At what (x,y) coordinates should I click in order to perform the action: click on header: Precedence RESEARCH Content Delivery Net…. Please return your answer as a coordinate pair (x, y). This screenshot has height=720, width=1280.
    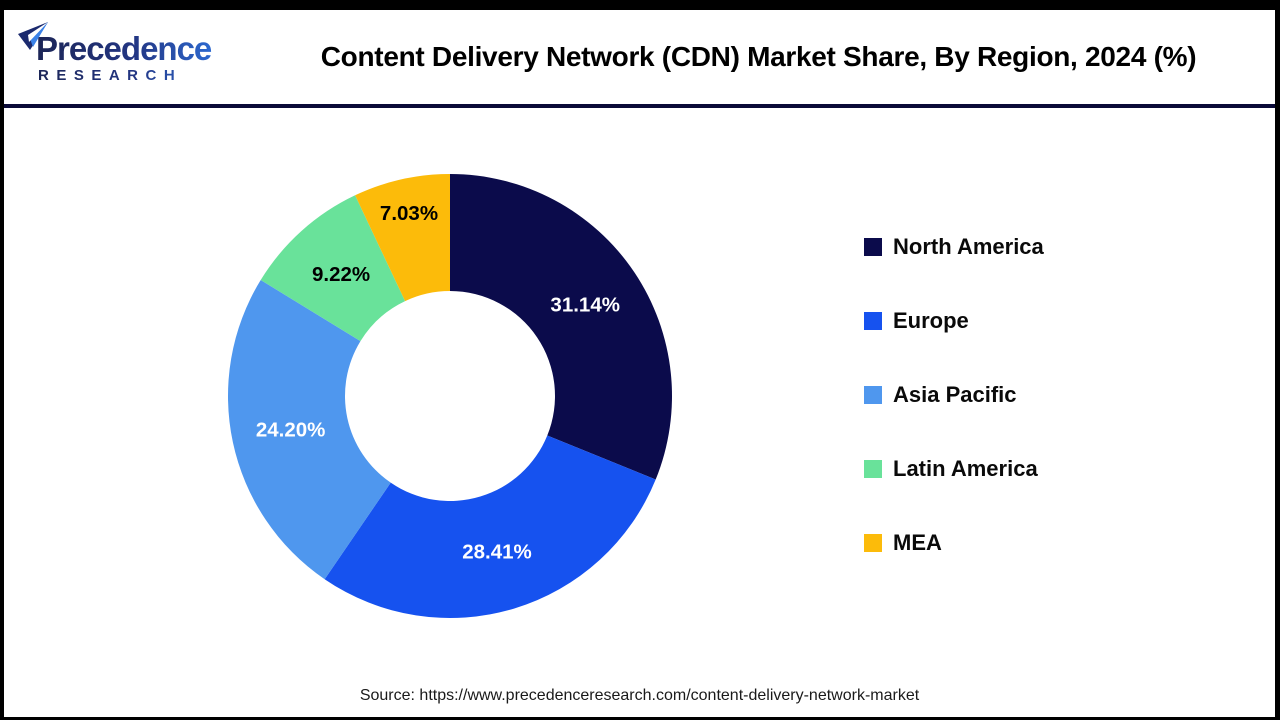
    Looking at the image, I should click on (639, 59).